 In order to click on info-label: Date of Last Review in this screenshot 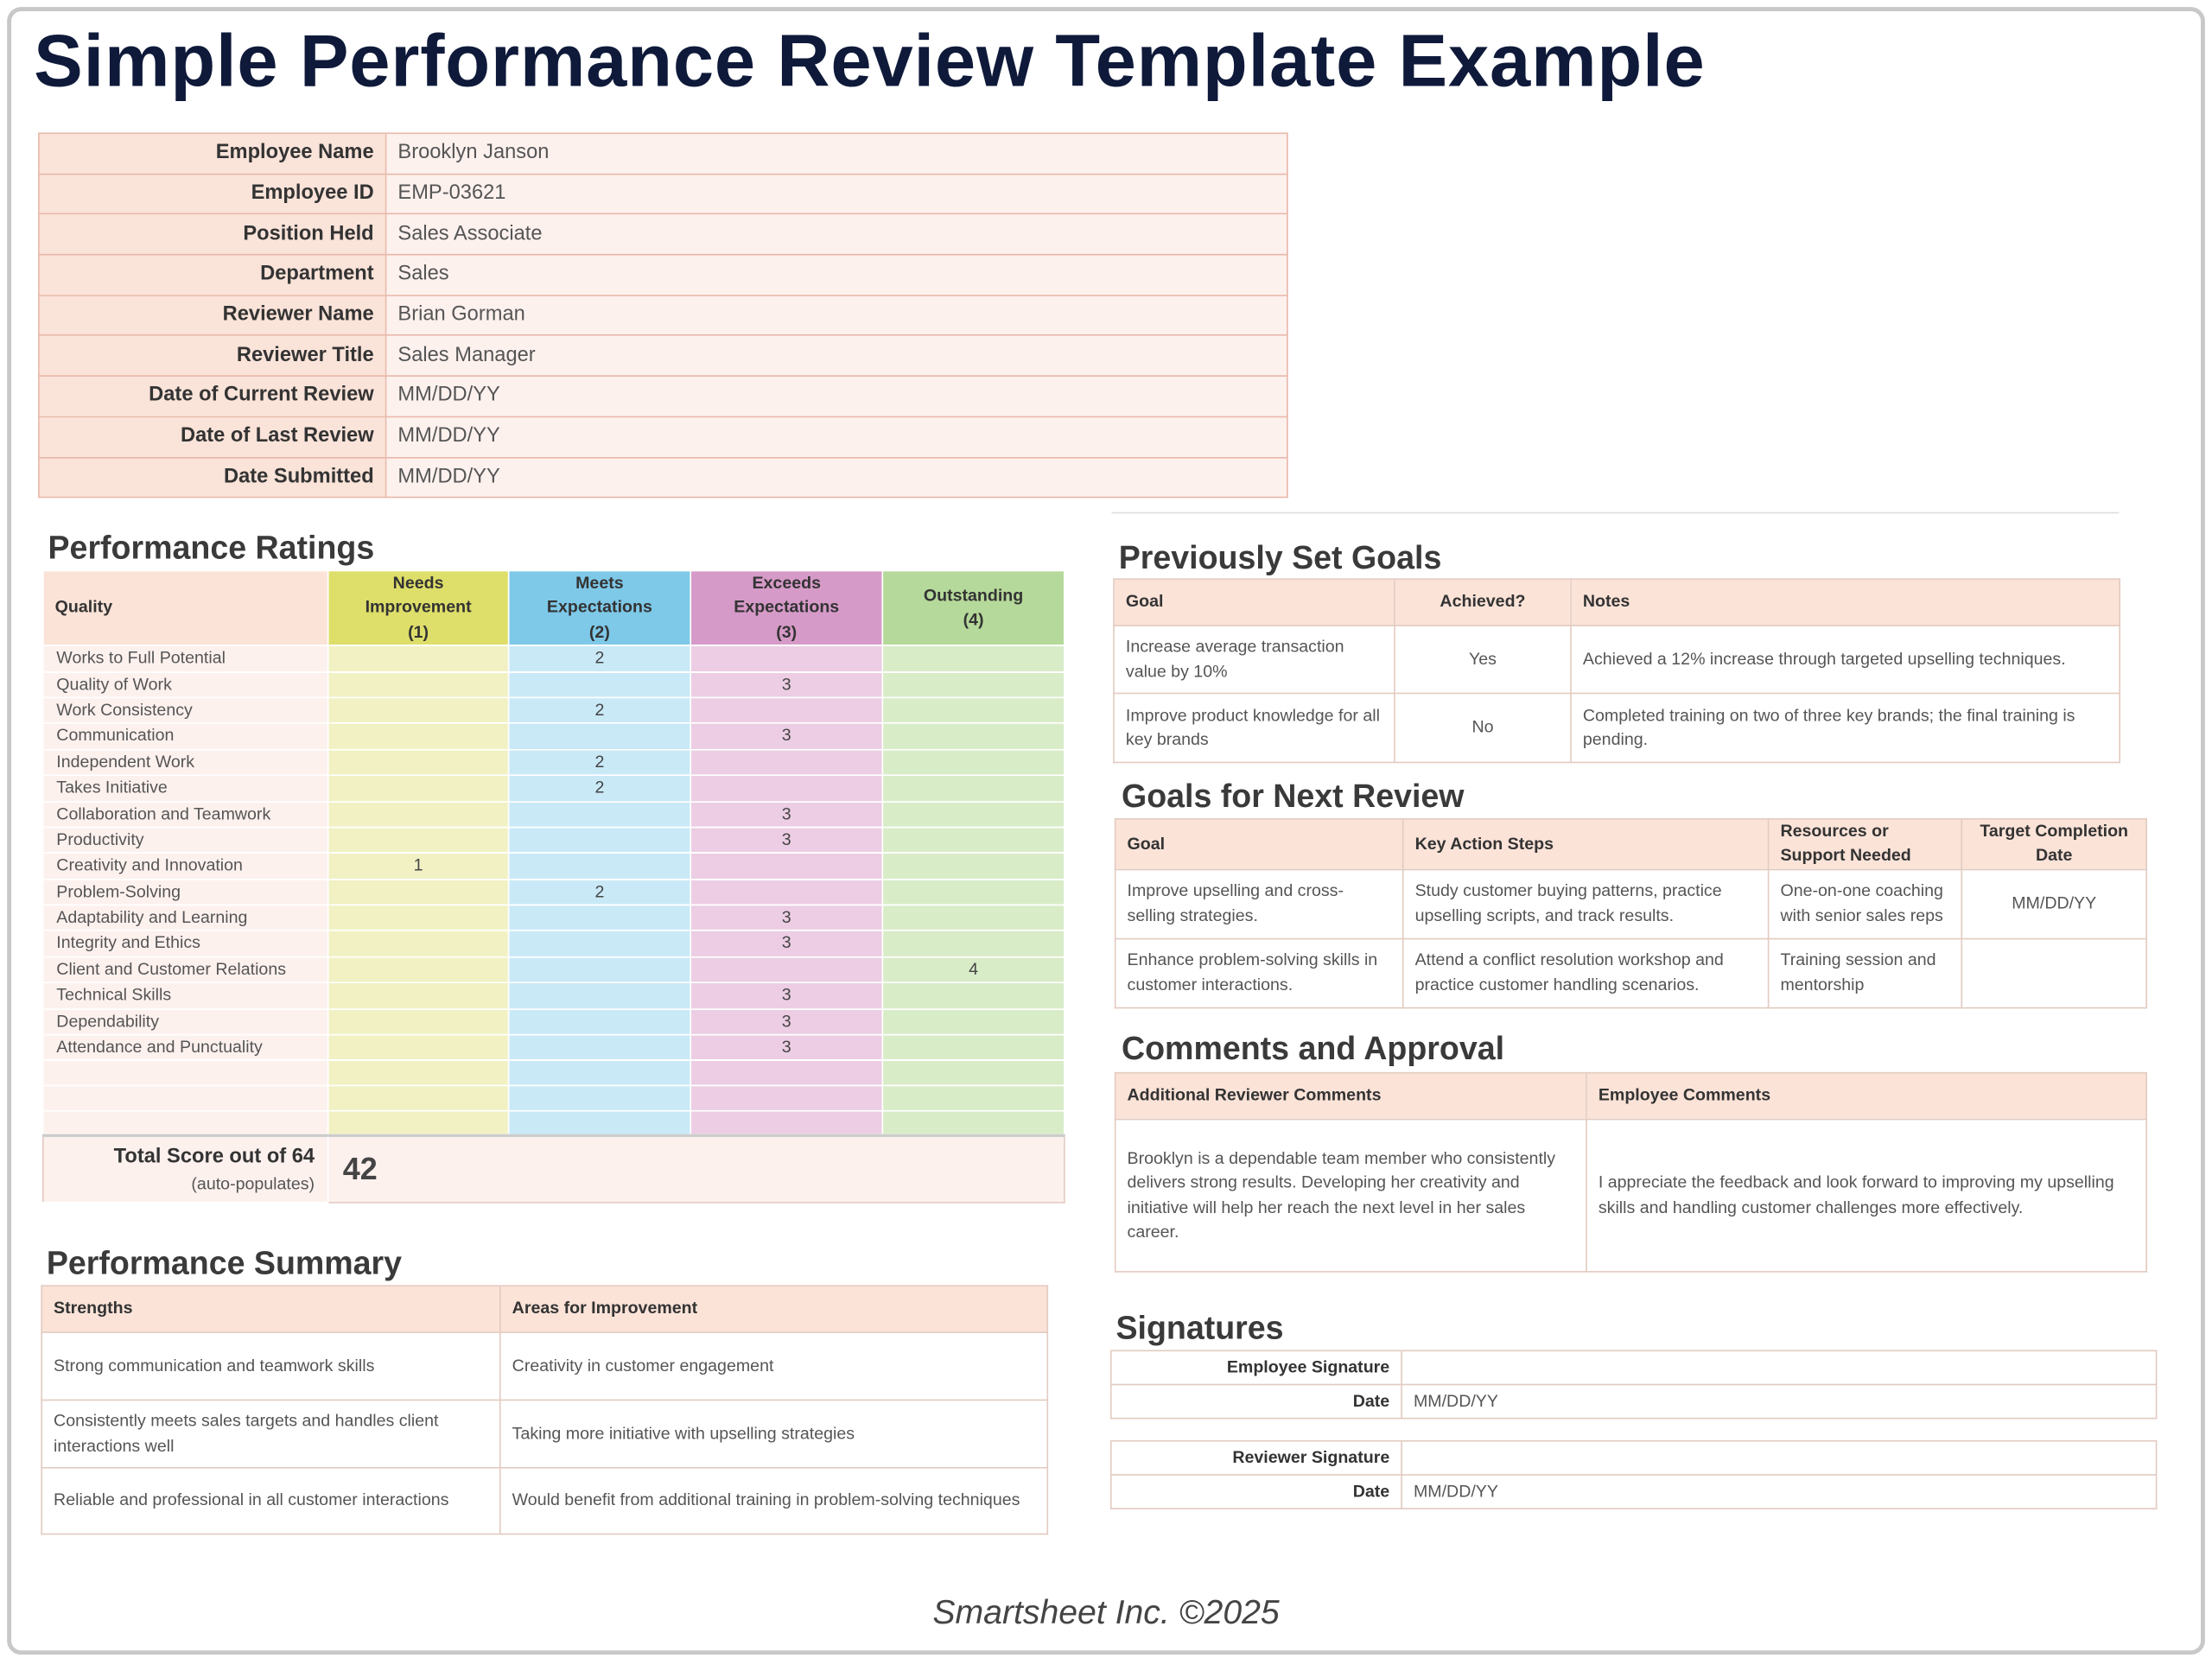, I will do `click(212, 437)`.